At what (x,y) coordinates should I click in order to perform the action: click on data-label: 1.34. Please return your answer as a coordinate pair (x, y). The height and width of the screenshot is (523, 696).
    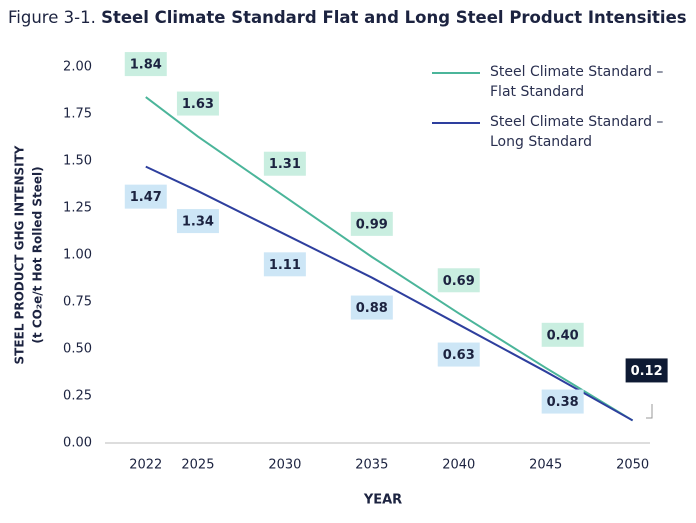
    Looking at the image, I should click on (198, 222).